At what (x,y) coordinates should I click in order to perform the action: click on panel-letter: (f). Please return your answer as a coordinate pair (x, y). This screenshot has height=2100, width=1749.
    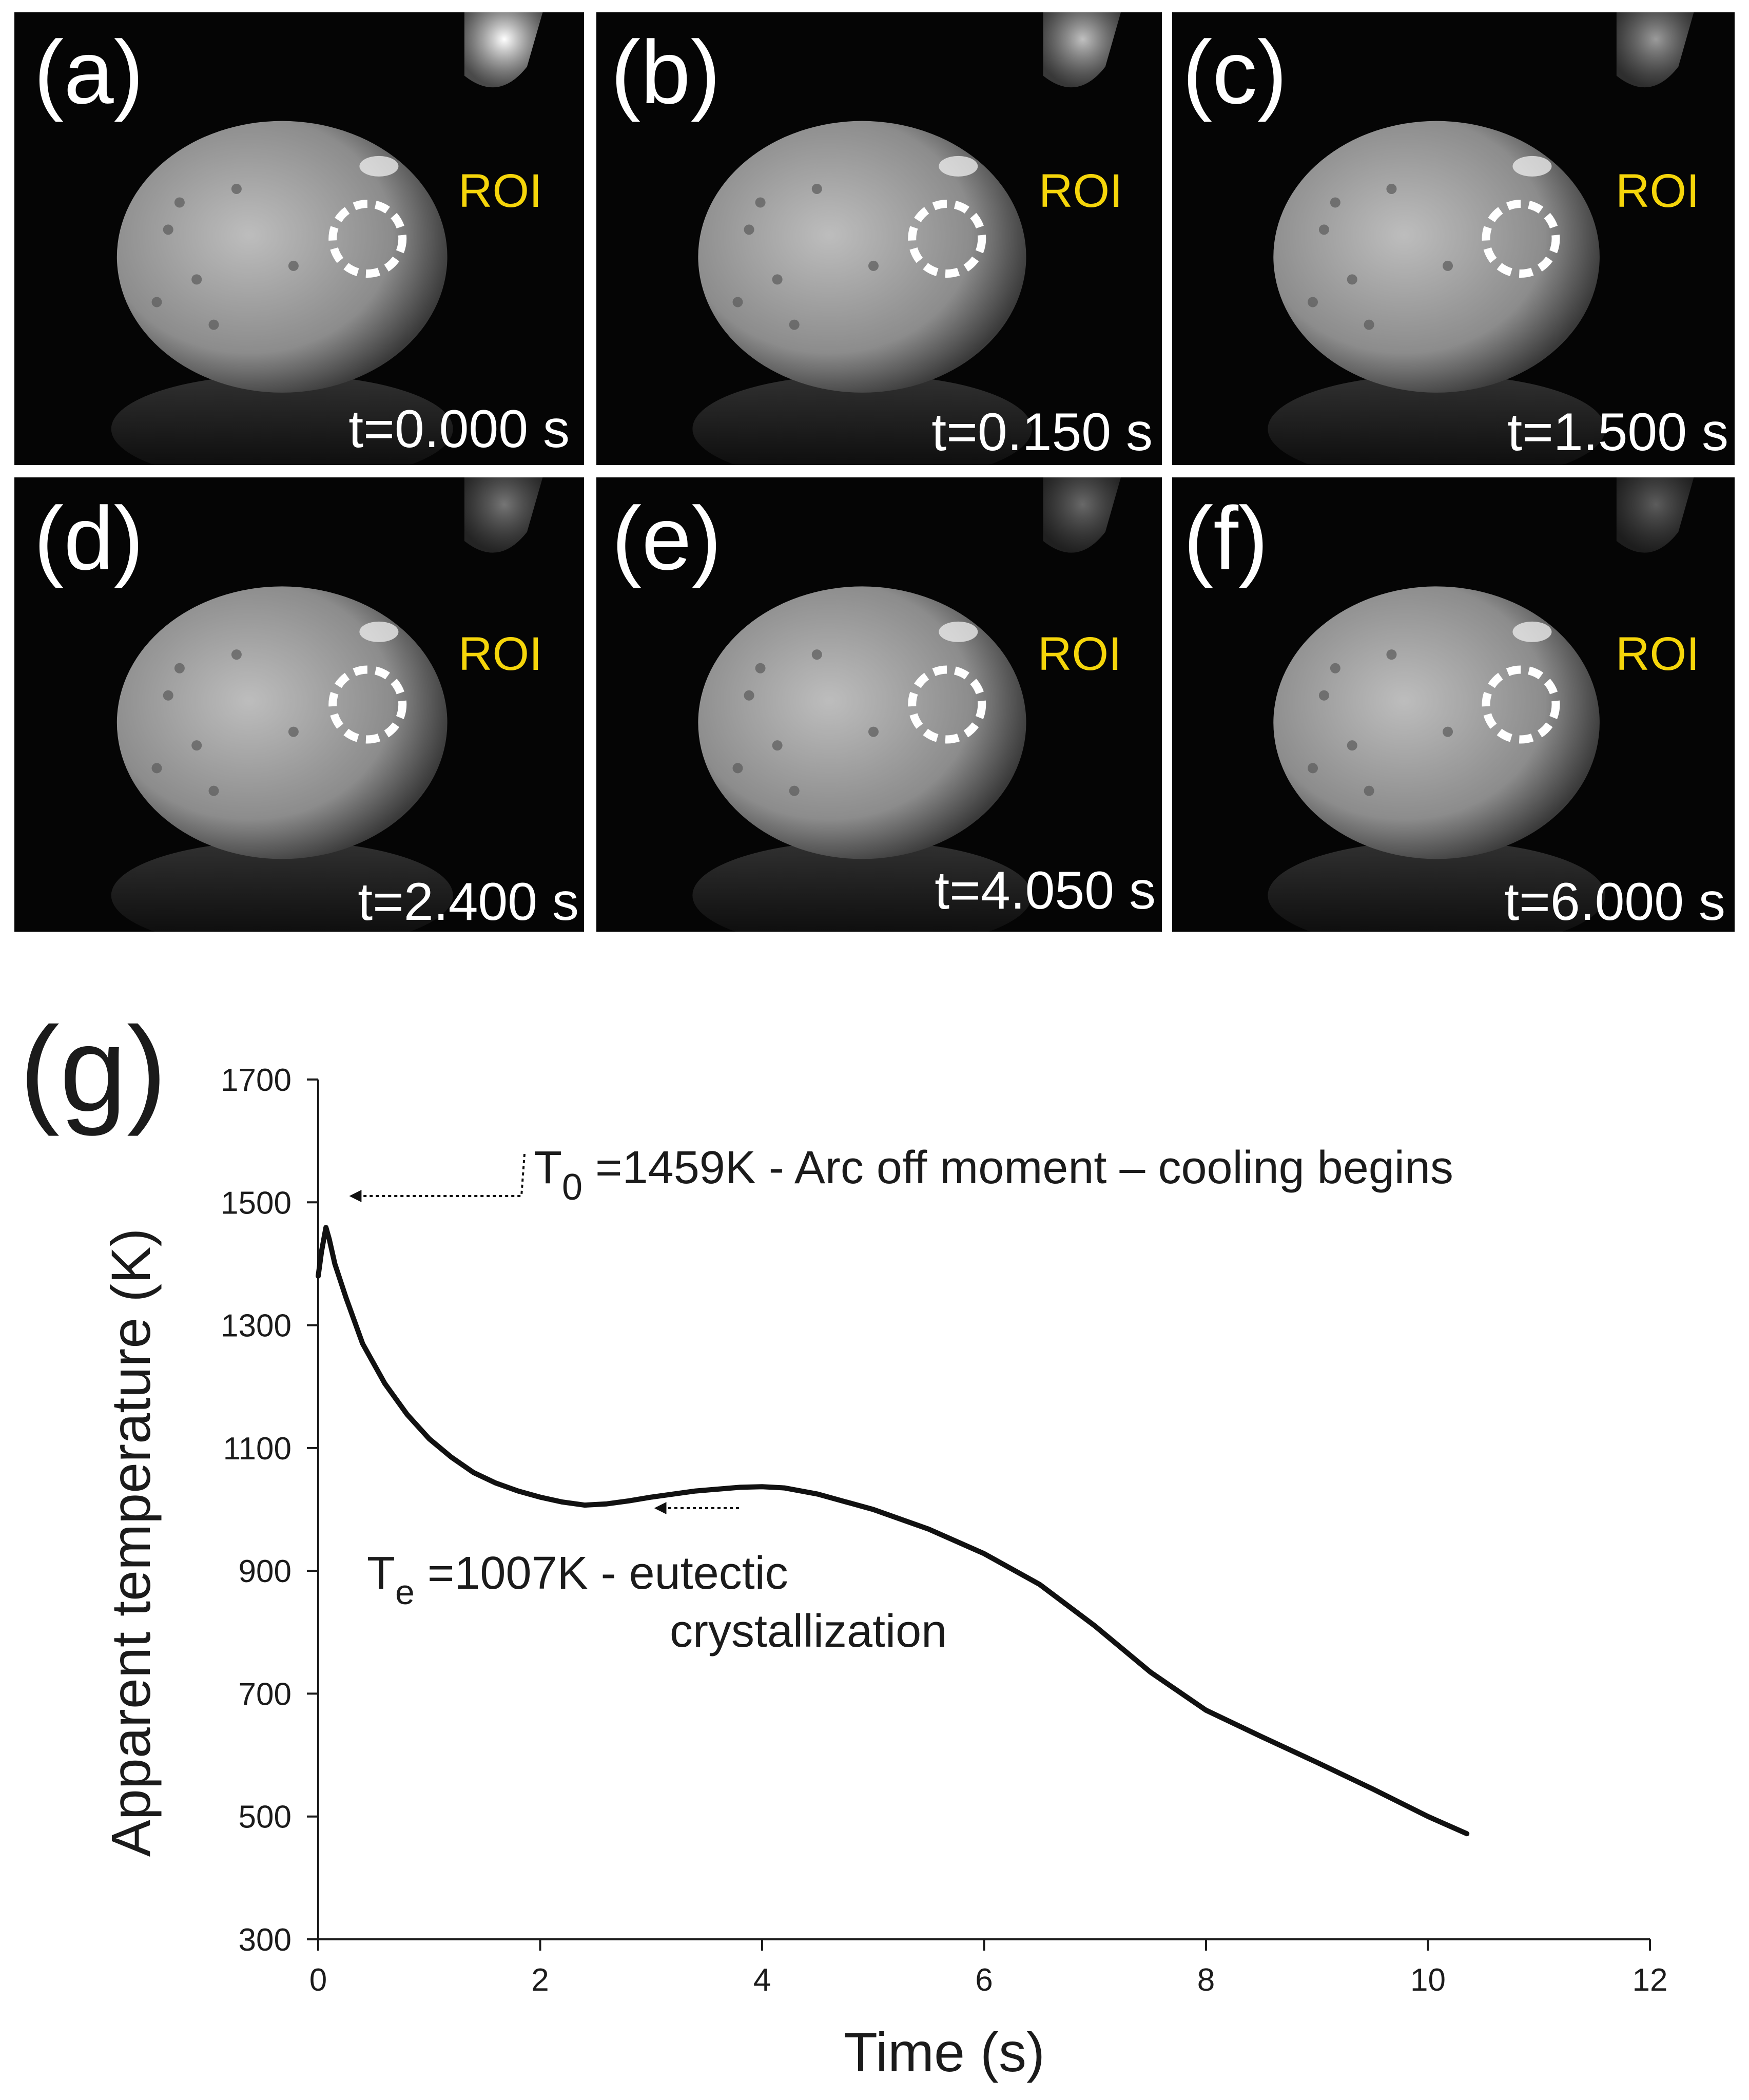
    Looking at the image, I should click on (1226, 539).